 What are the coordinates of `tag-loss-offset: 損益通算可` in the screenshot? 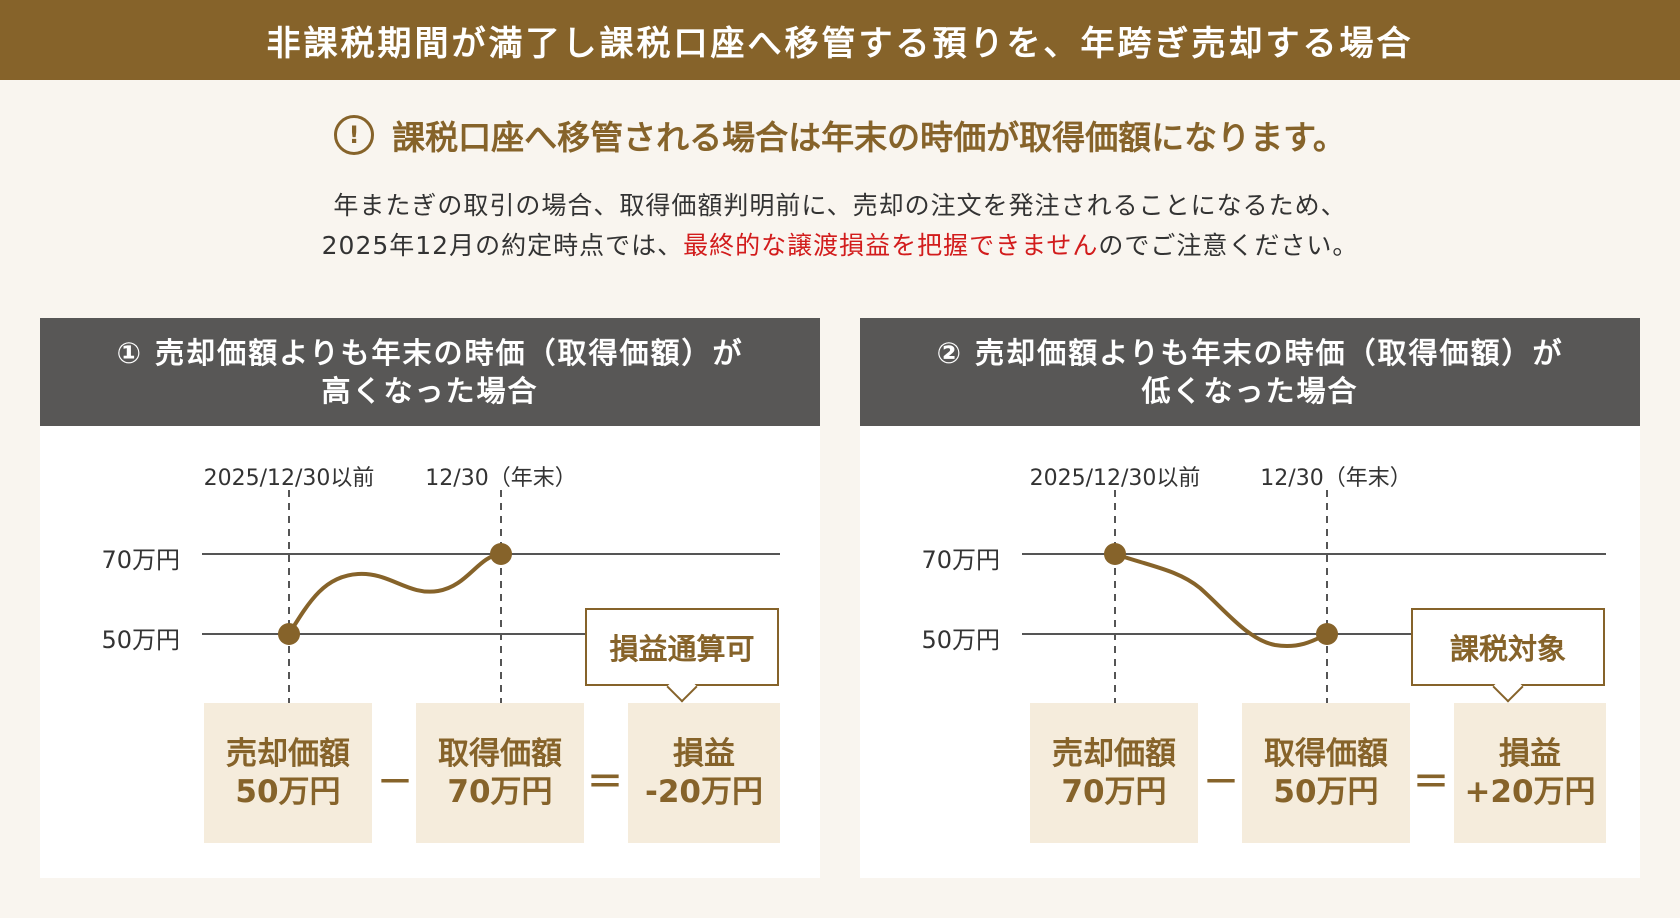 It's located at (682, 647).